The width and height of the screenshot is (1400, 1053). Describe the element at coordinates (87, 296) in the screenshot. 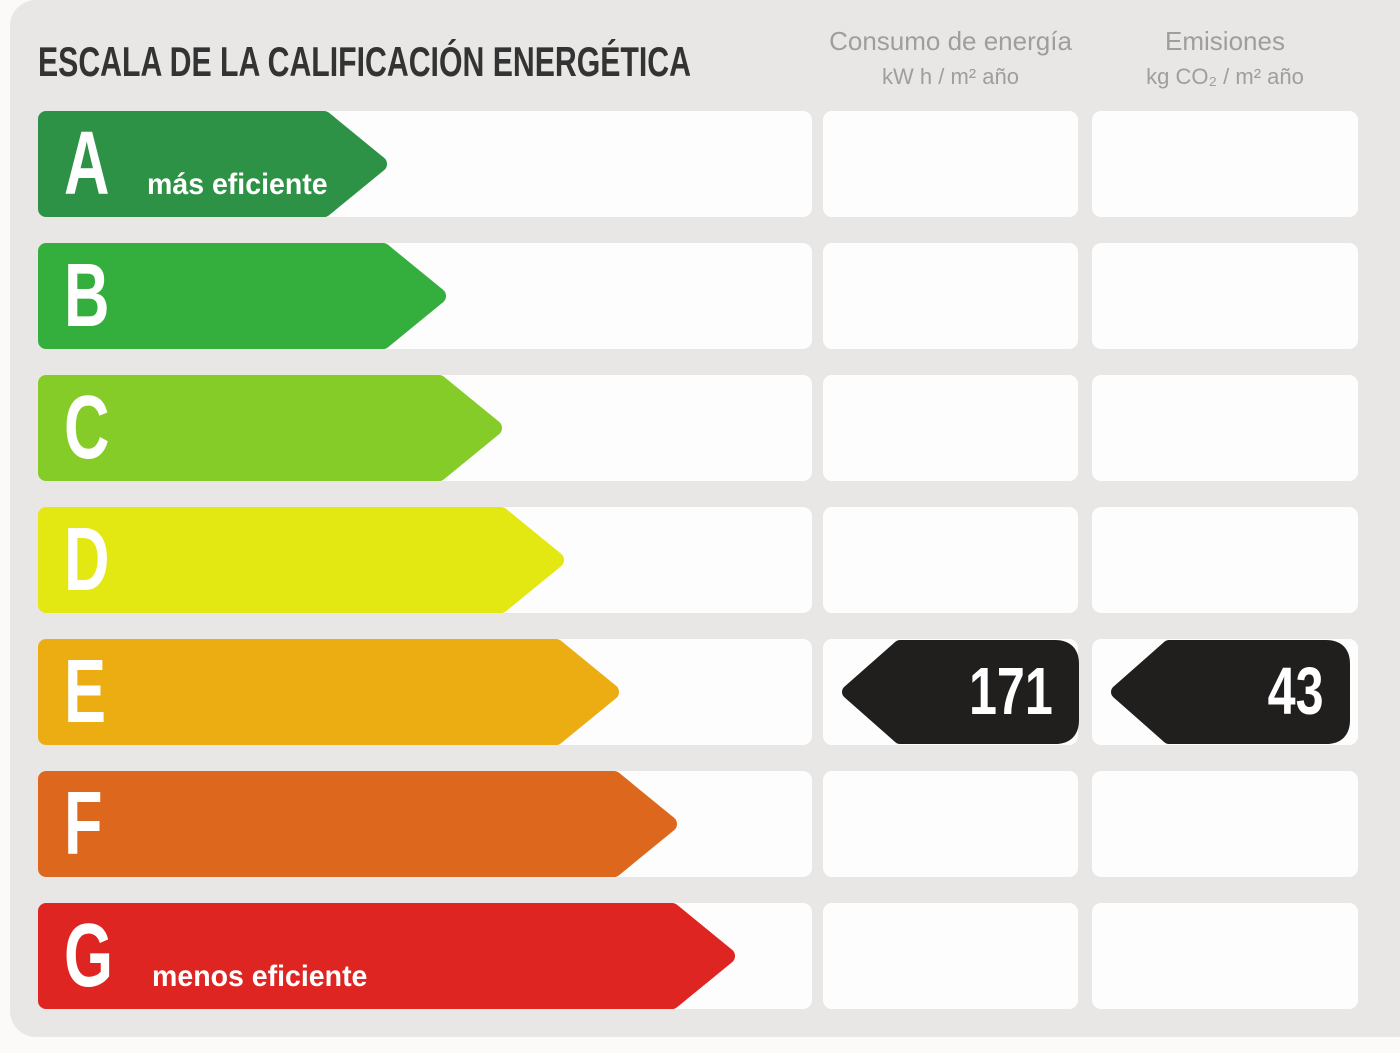

I see `grade-letter-b: B` at that location.